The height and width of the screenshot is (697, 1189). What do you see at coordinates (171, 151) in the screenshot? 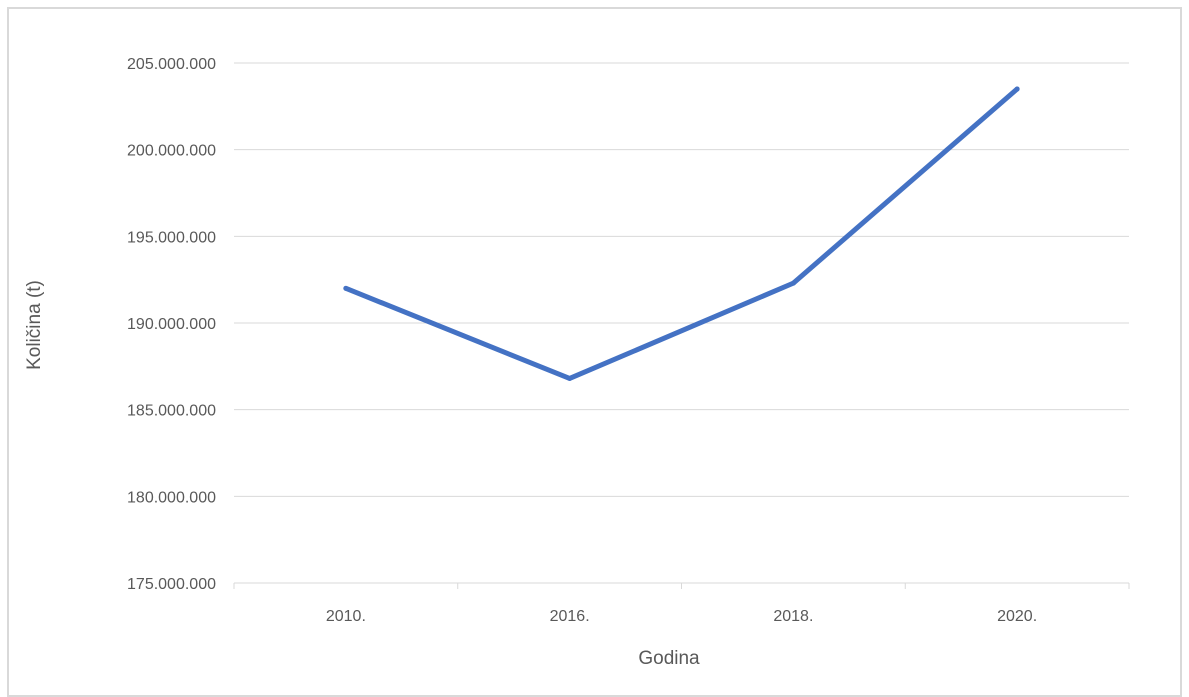
I see `y-tick-label: 200.000.000` at bounding box center [171, 151].